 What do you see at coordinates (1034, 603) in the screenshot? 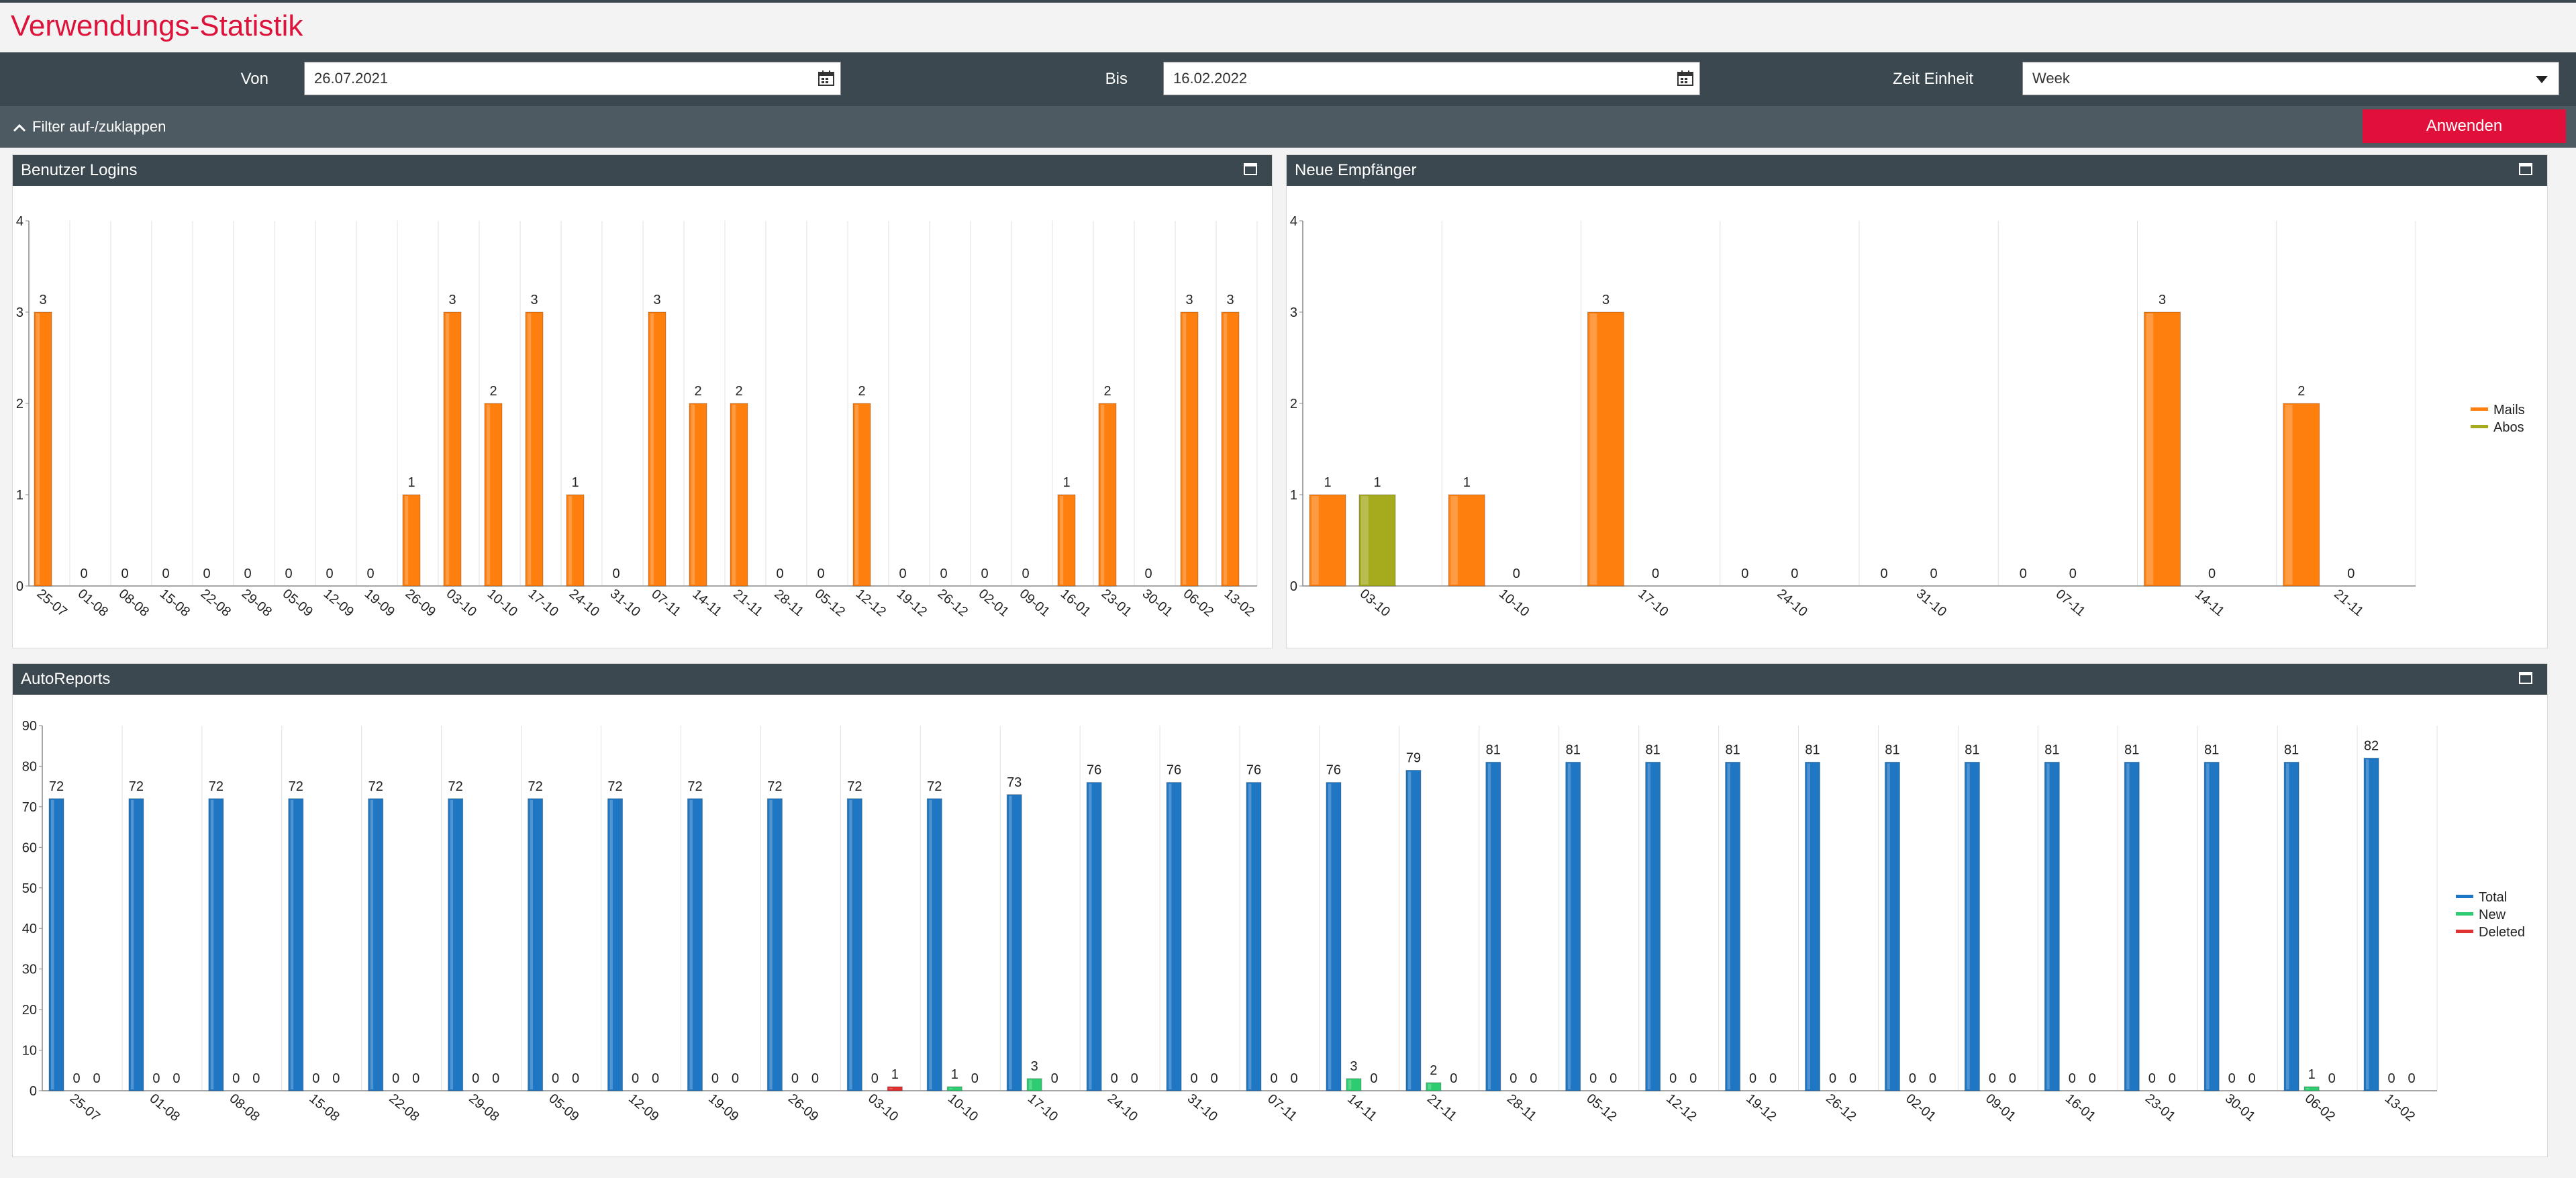
I see `x-tick-label: 09-01` at bounding box center [1034, 603].